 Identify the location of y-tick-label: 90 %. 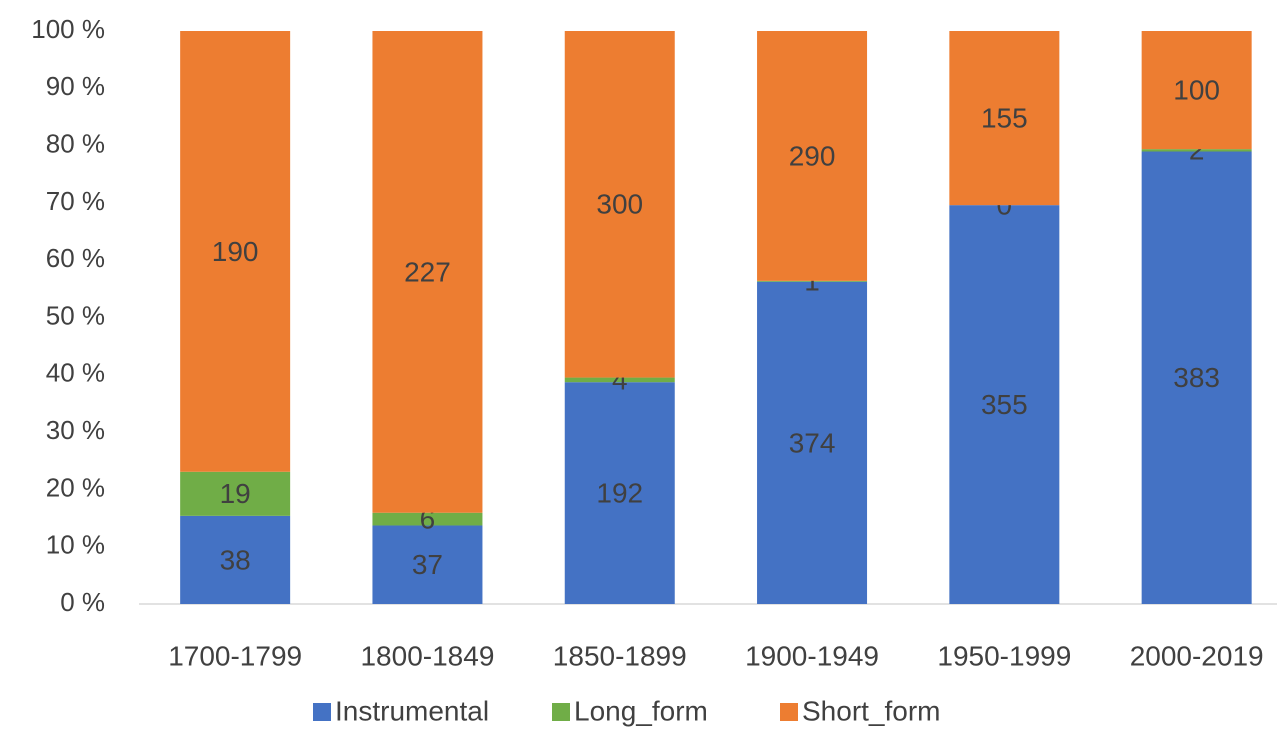
(75, 86).